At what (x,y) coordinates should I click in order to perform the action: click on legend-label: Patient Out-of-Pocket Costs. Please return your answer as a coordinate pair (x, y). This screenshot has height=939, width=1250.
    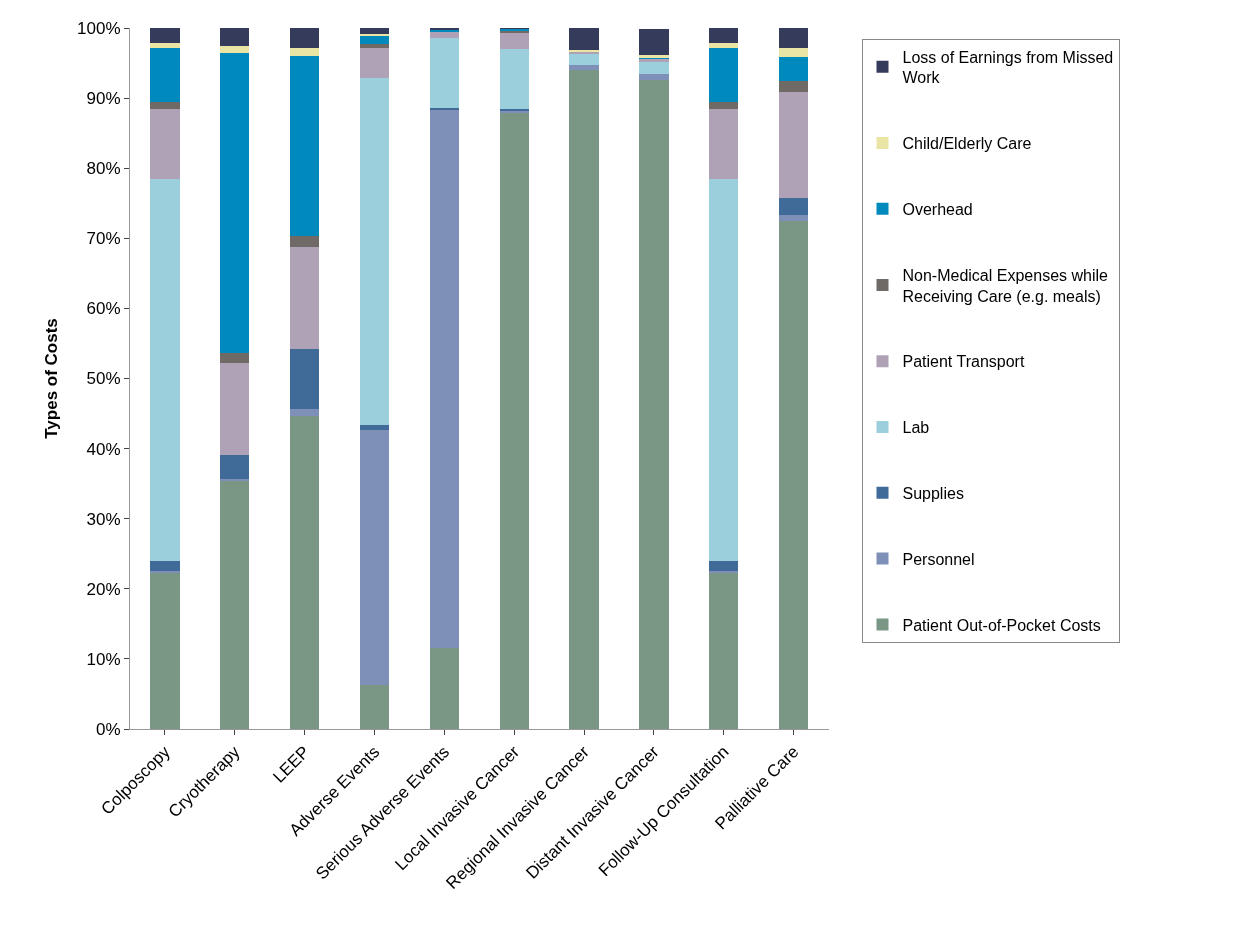
    Looking at the image, I should click on (1001, 625).